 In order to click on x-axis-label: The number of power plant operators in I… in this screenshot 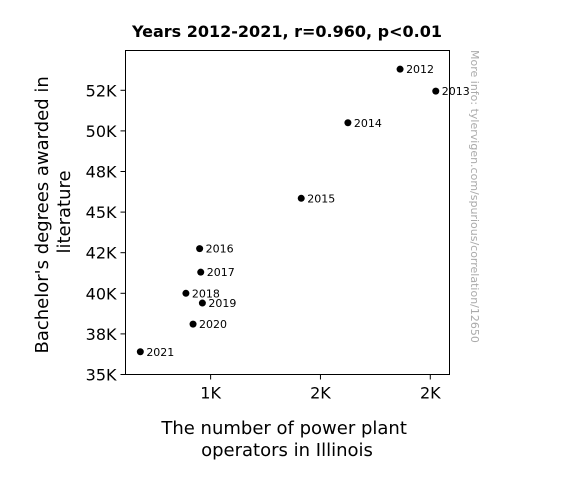, I will do `click(286, 439)`.